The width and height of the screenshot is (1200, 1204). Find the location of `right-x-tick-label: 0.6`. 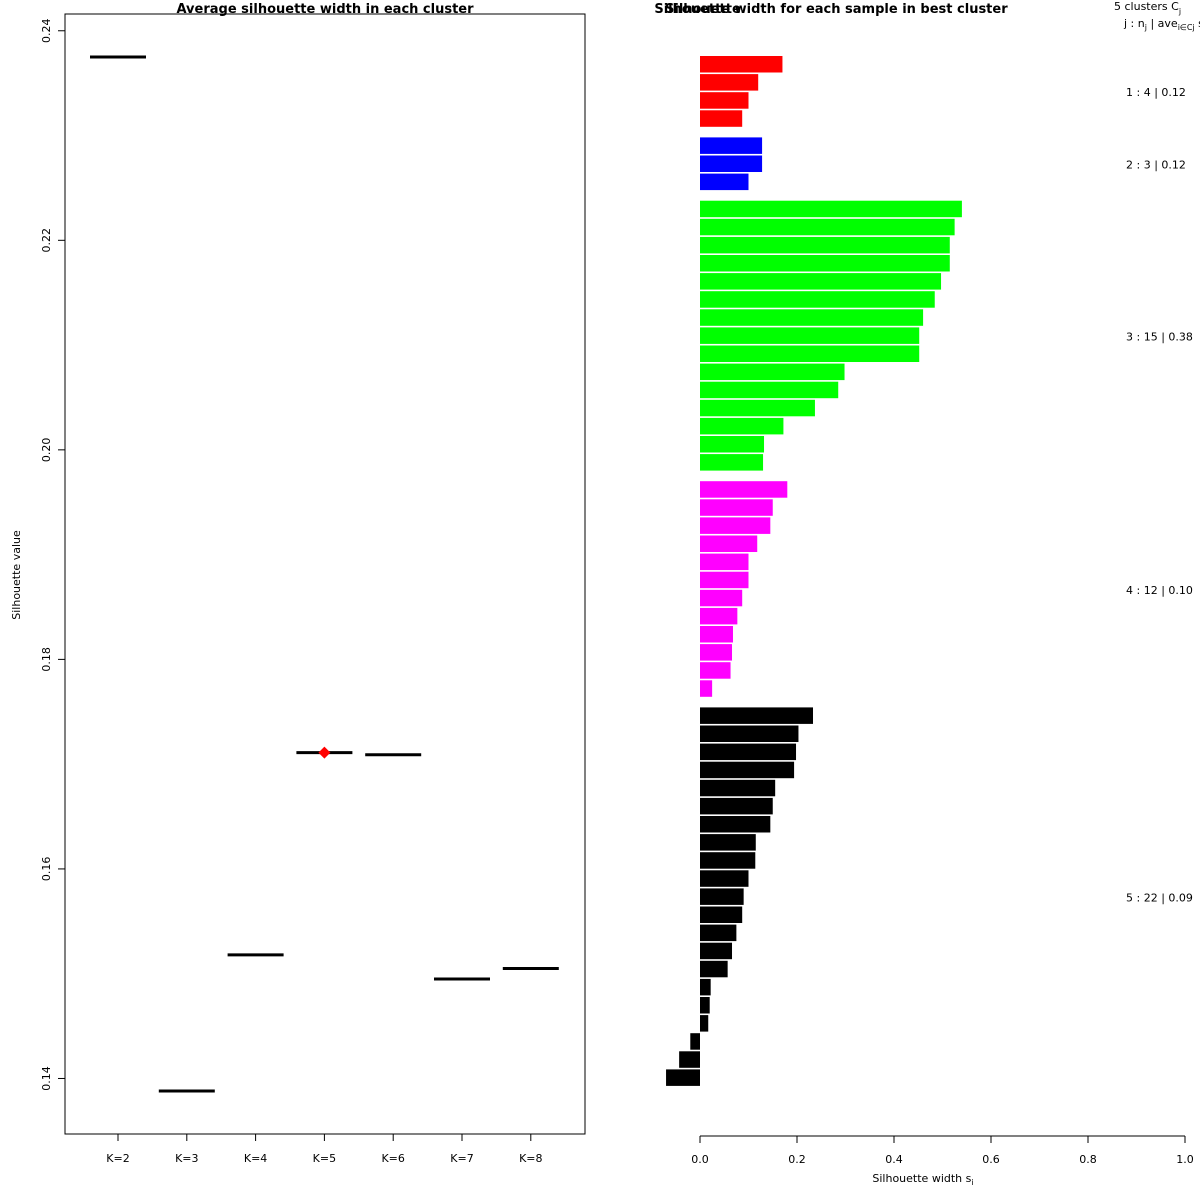

right-x-tick-label: 0.6 is located at coordinates (991, 1159).